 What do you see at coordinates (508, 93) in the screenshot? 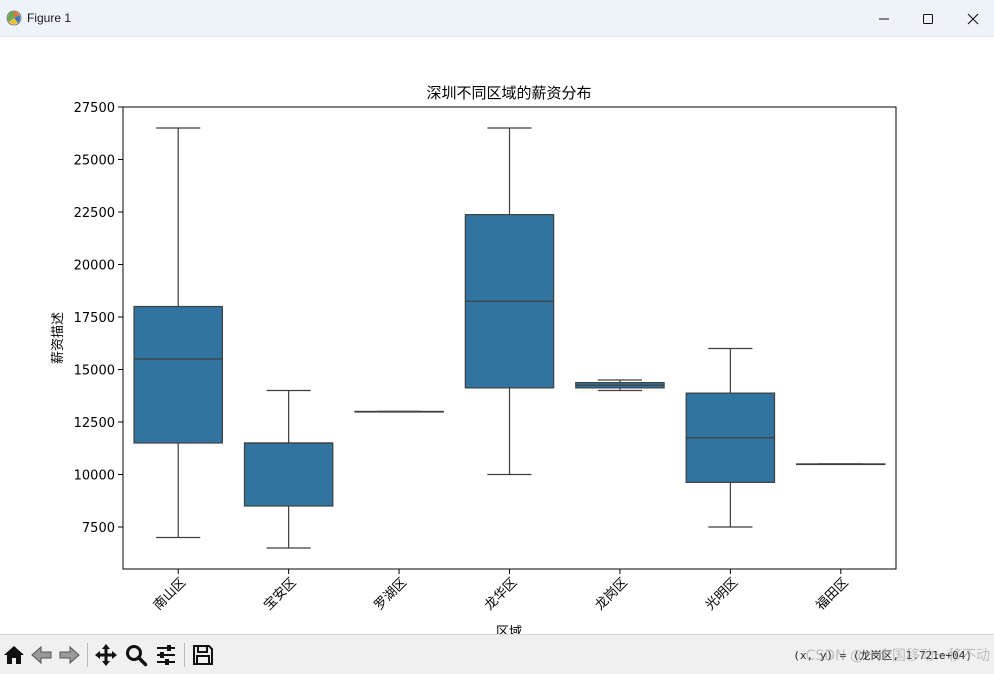
I see `chart-title: 深圳不同区域的薪资分布` at bounding box center [508, 93].